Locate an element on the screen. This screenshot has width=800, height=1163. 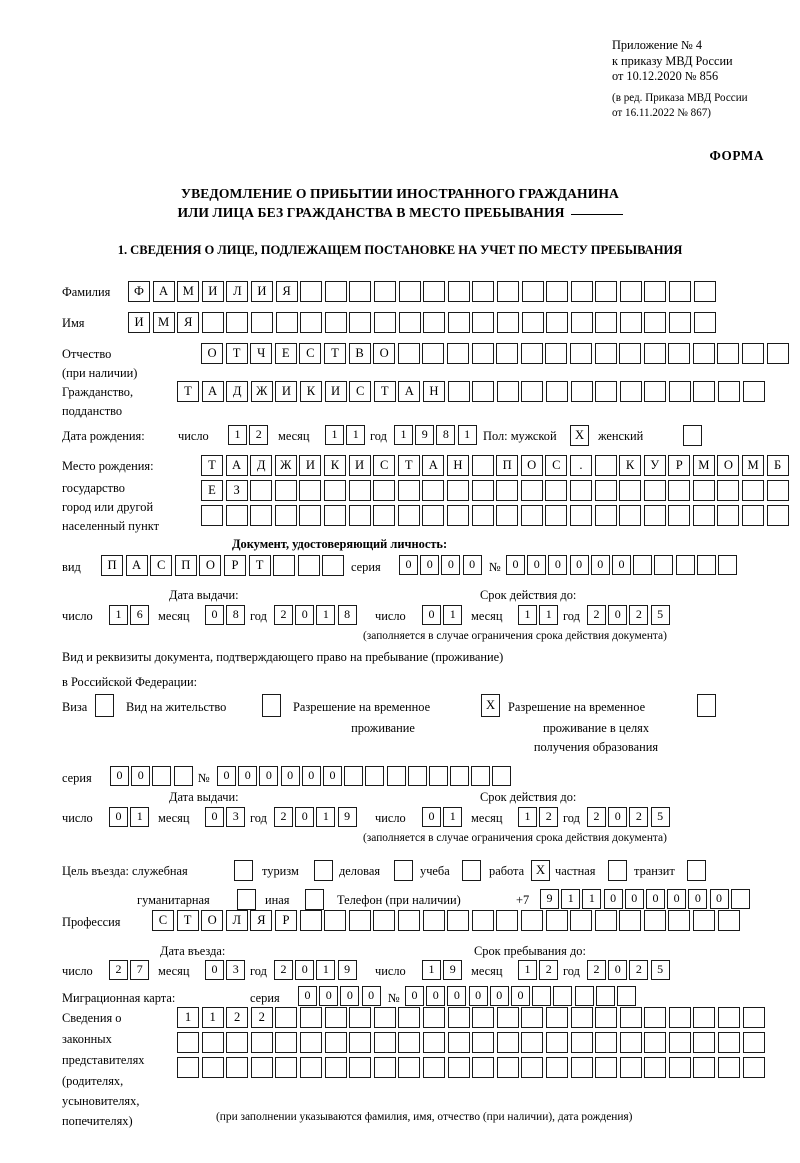
char-cell: Т is located at coordinates (408, 465).